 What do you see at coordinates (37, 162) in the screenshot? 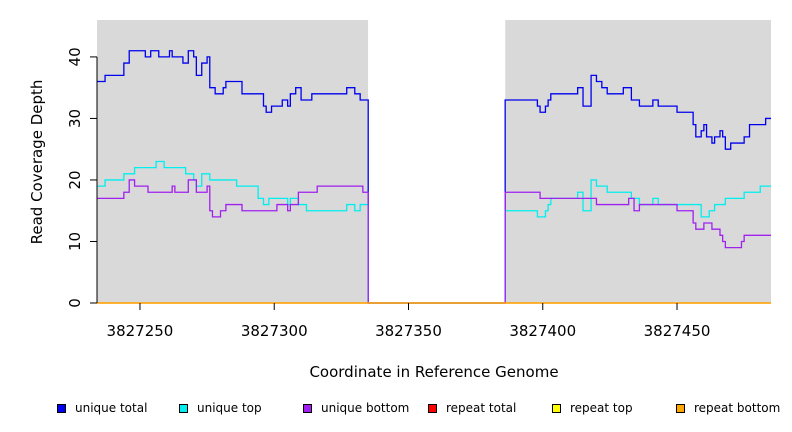
I see `y-axis-label: Read Coverage Depth` at bounding box center [37, 162].